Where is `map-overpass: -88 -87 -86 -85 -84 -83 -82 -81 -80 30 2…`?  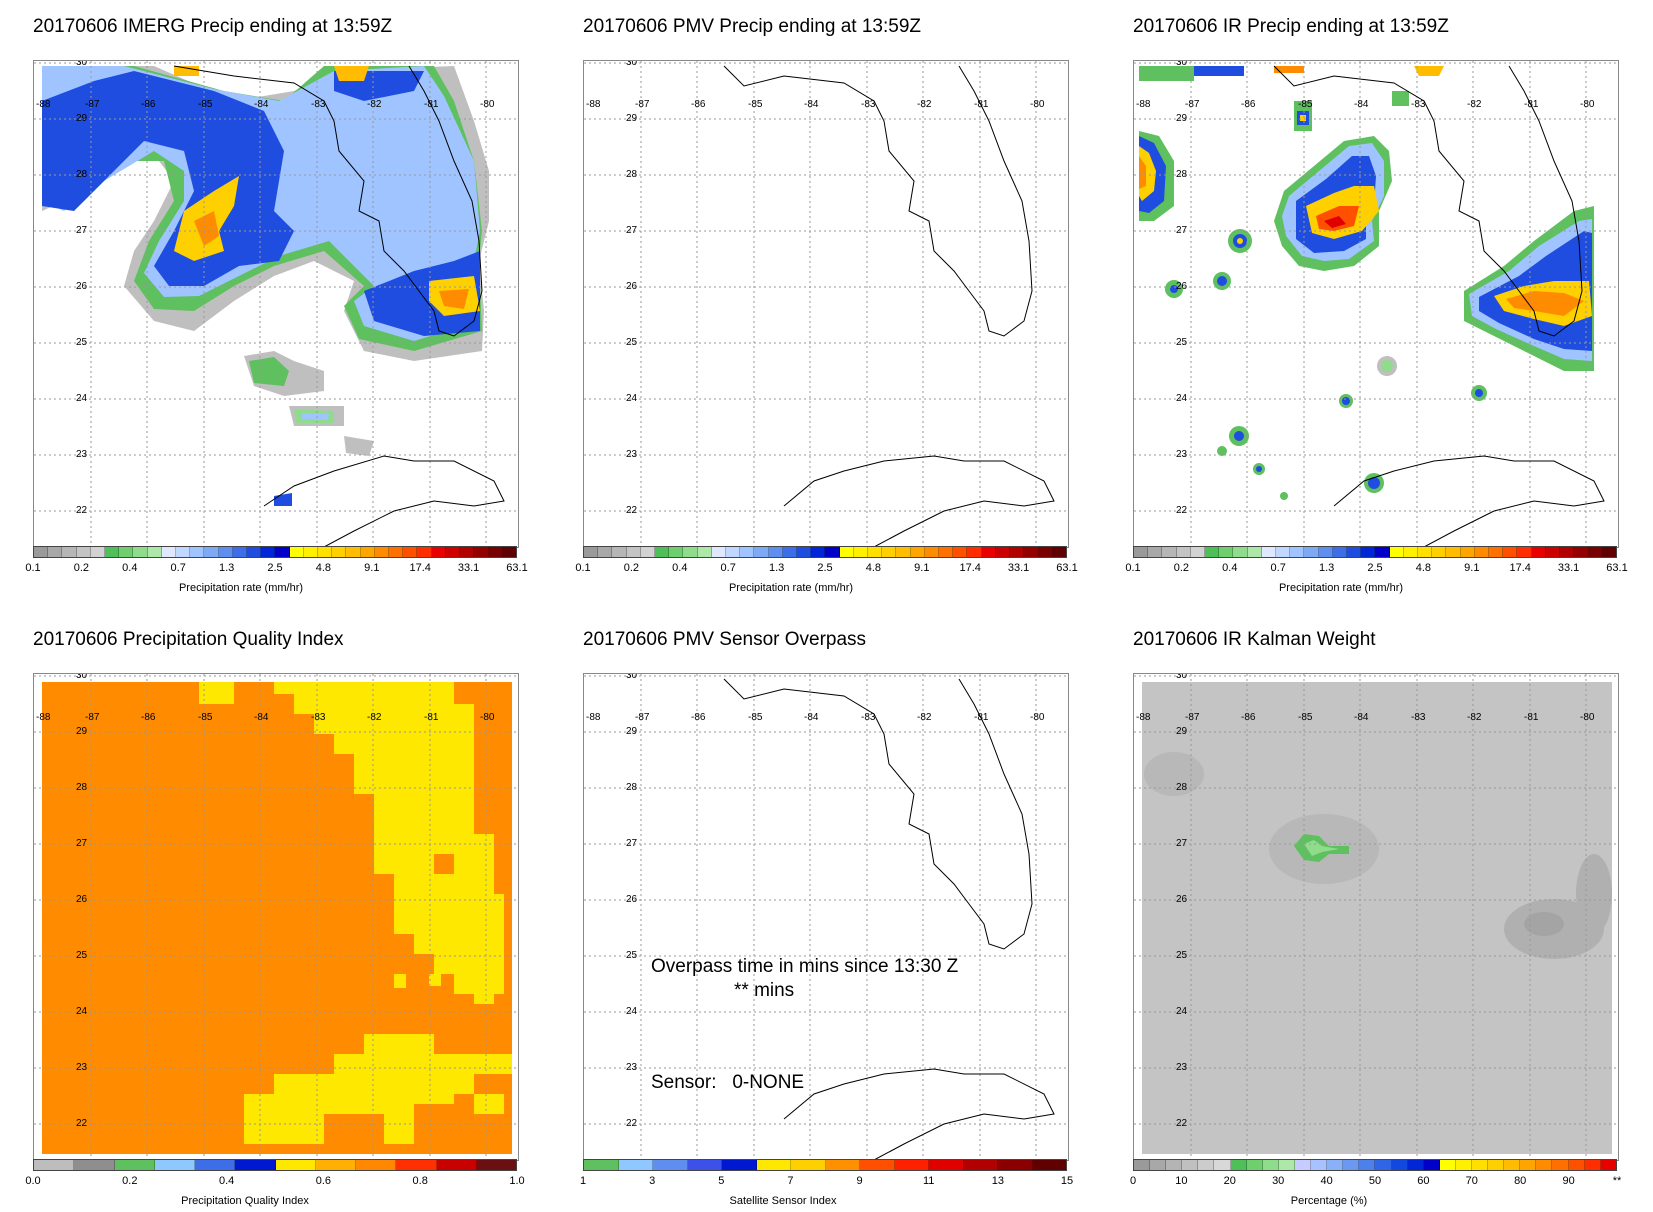 map-overpass: -88 -87 -86 -85 -84 -83 -82 -81 -80 30 2… is located at coordinates (826, 917).